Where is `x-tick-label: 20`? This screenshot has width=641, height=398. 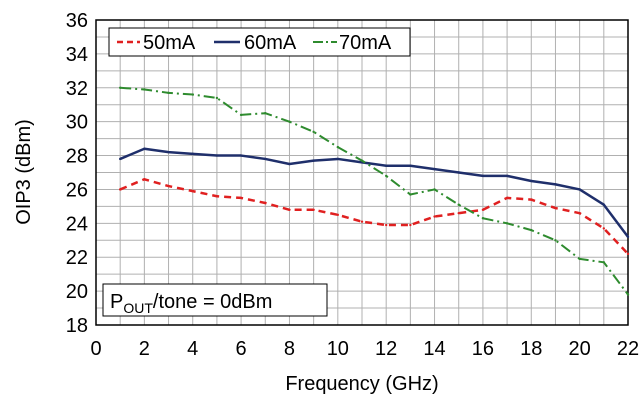
x-tick-label: 20 is located at coordinates (580, 349).